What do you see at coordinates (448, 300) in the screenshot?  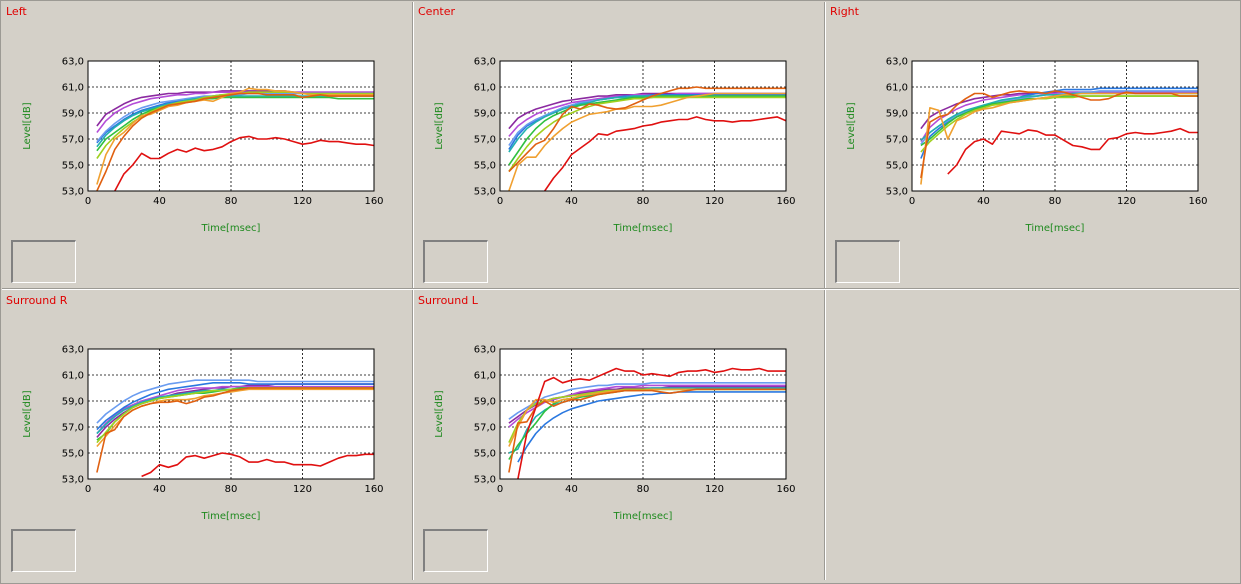 I see `panel-title: Surround L` at bounding box center [448, 300].